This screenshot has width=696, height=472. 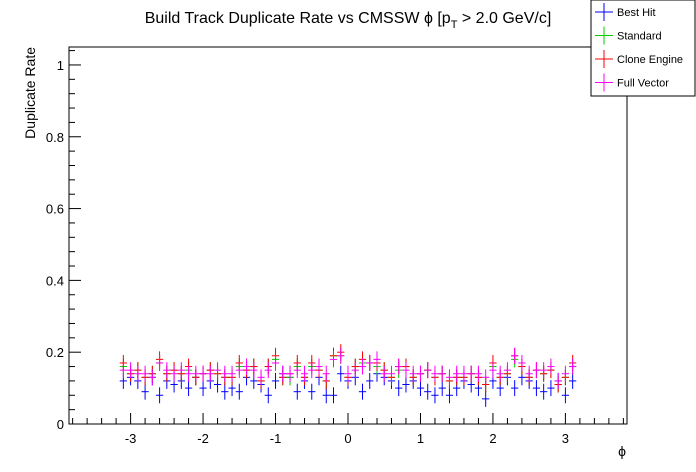 I want to click on legend-entry: Best Hit, so click(x=625, y=12).